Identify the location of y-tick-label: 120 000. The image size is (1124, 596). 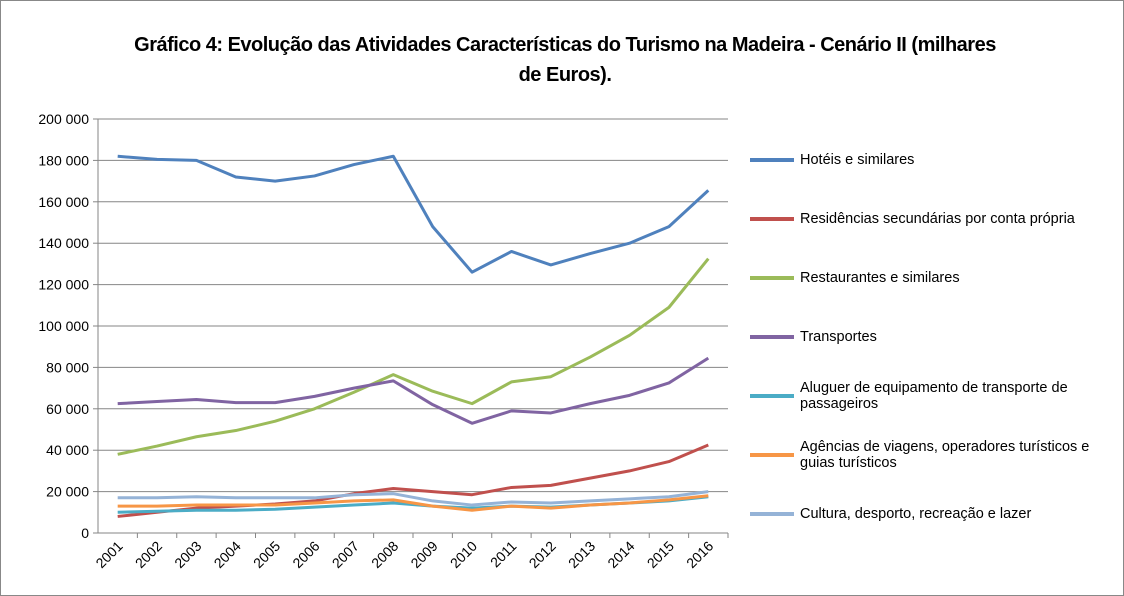
(63, 285).